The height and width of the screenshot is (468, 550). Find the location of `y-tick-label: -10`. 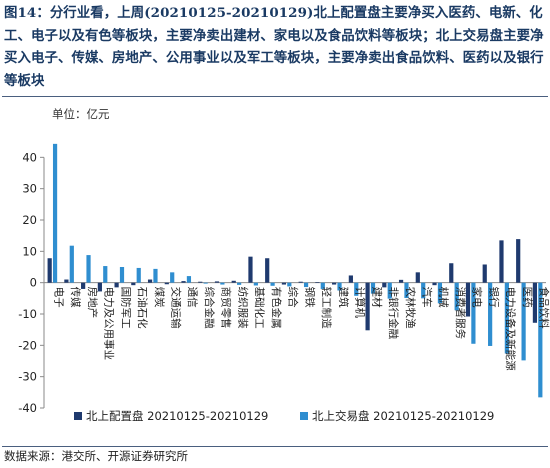

y-tick-label: -10 is located at coordinates (27, 314).